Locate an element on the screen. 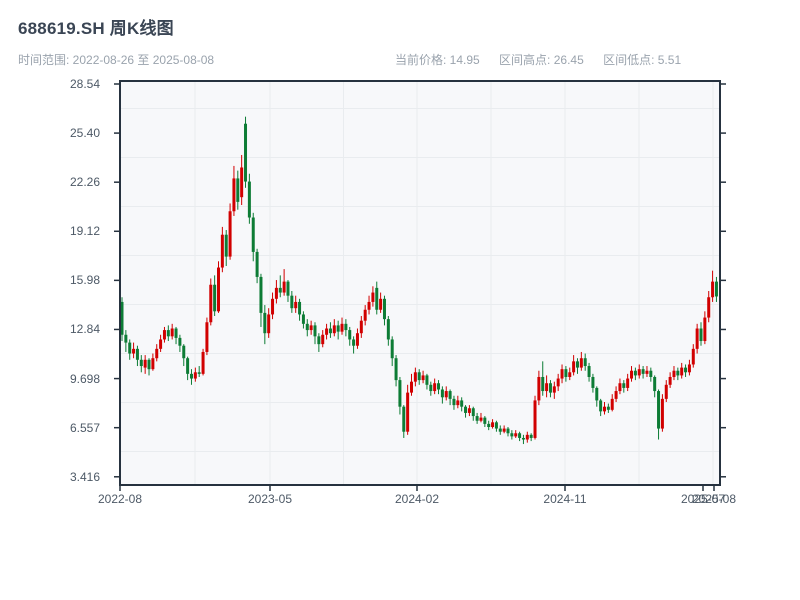 Image resolution: width=800 pixels, height=600 pixels. y-tick-label: 6.557 is located at coordinates (84, 427).